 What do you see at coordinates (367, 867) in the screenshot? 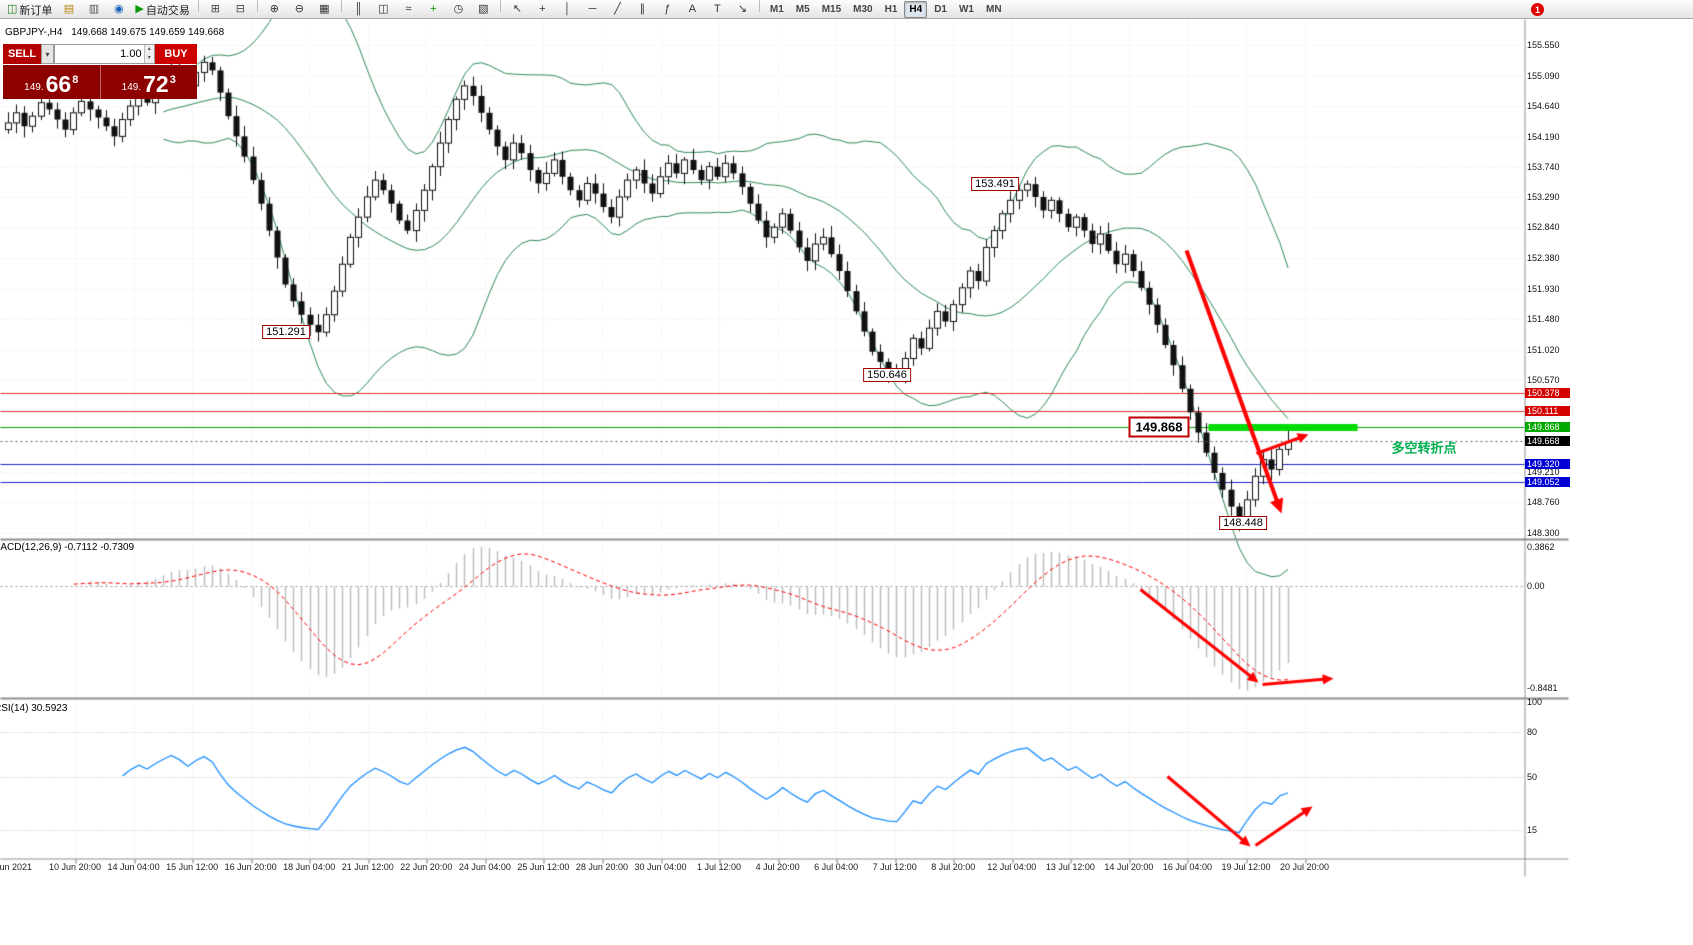
I see `time-axis-label: 21 Jun 12:00` at bounding box center [367, 867].